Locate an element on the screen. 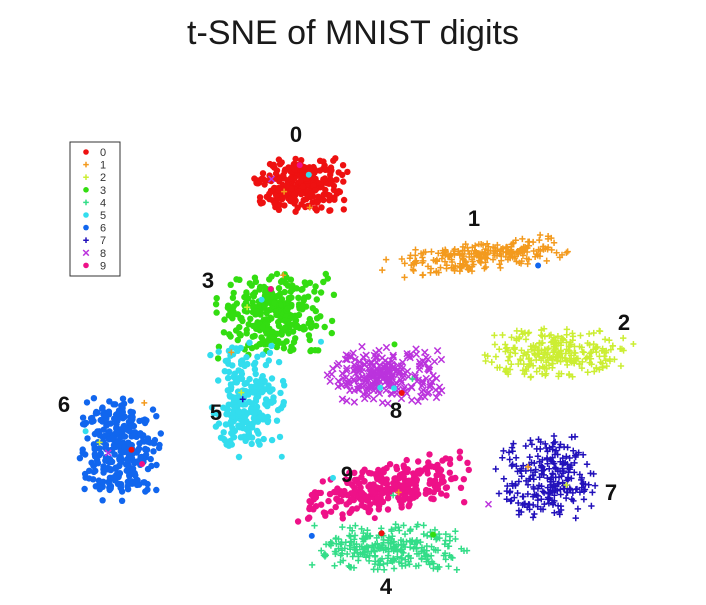 This screenshot has width=706, height=605. legend-label-3: 3 is located at coordinates (103, 191).